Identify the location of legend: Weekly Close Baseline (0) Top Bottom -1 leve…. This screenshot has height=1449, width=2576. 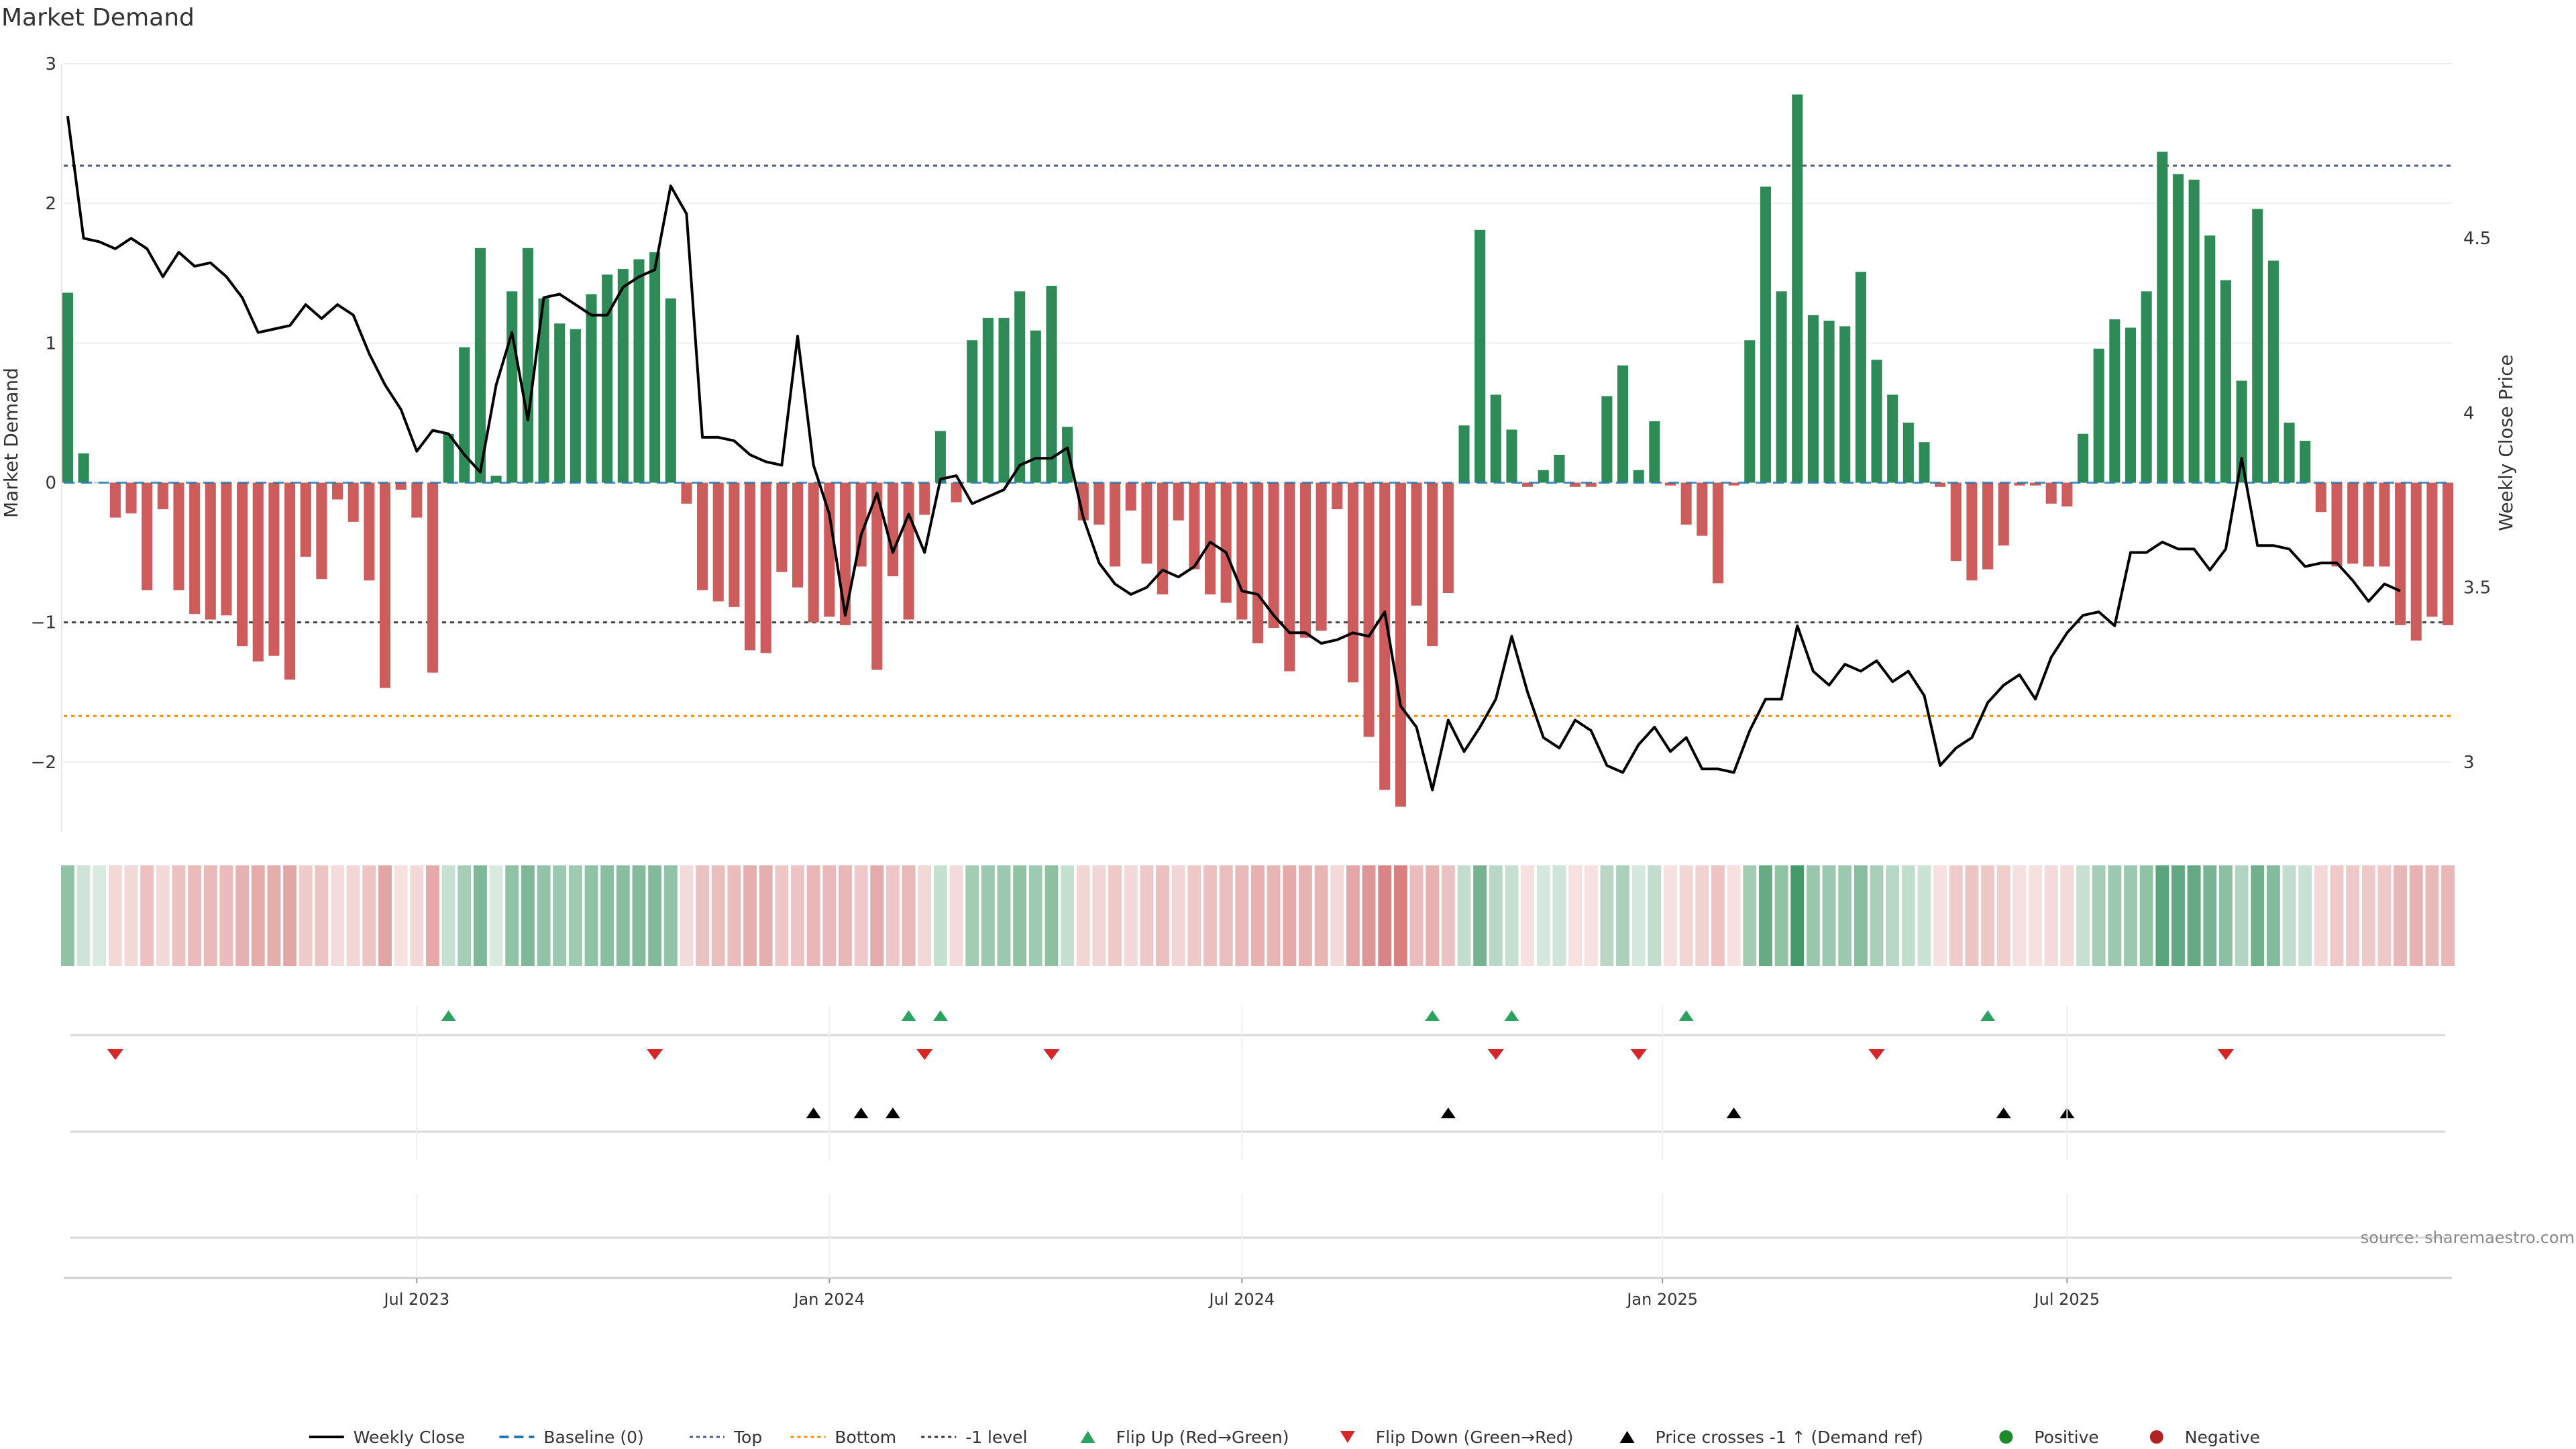
(1284, 1437).